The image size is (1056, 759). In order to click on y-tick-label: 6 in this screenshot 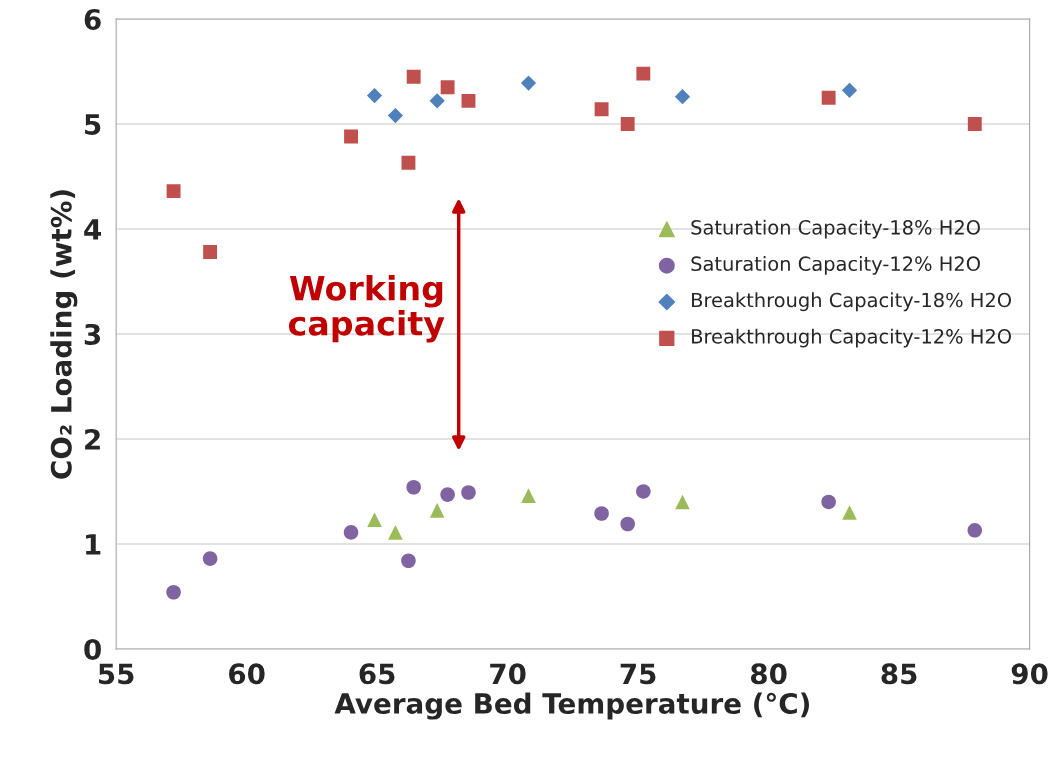, I will do `click(92, 19)`.